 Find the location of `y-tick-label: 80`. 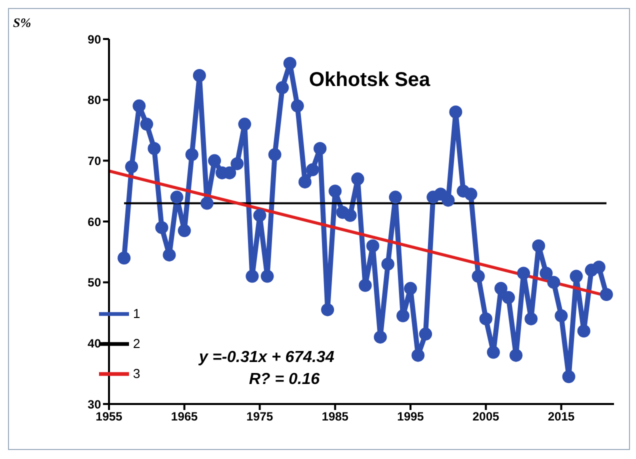

y-tick-label: 80 is located at coordinates (95, 100).